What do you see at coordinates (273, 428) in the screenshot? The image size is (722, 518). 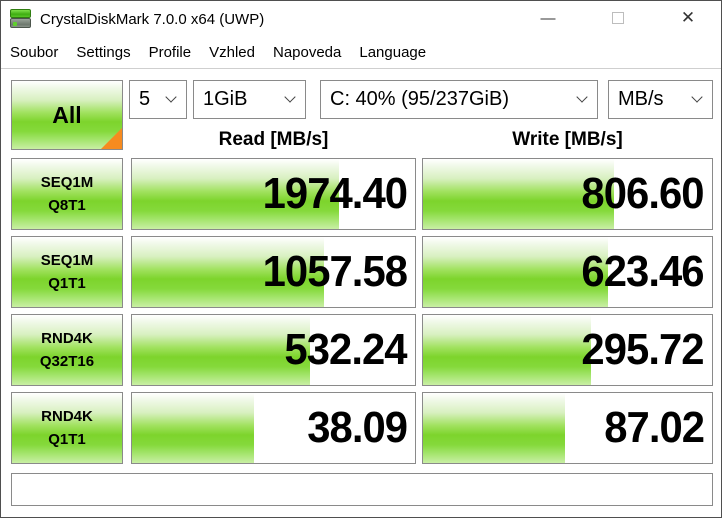 I see `read-result-cell: 38.09` at bounding box center [273, 428].